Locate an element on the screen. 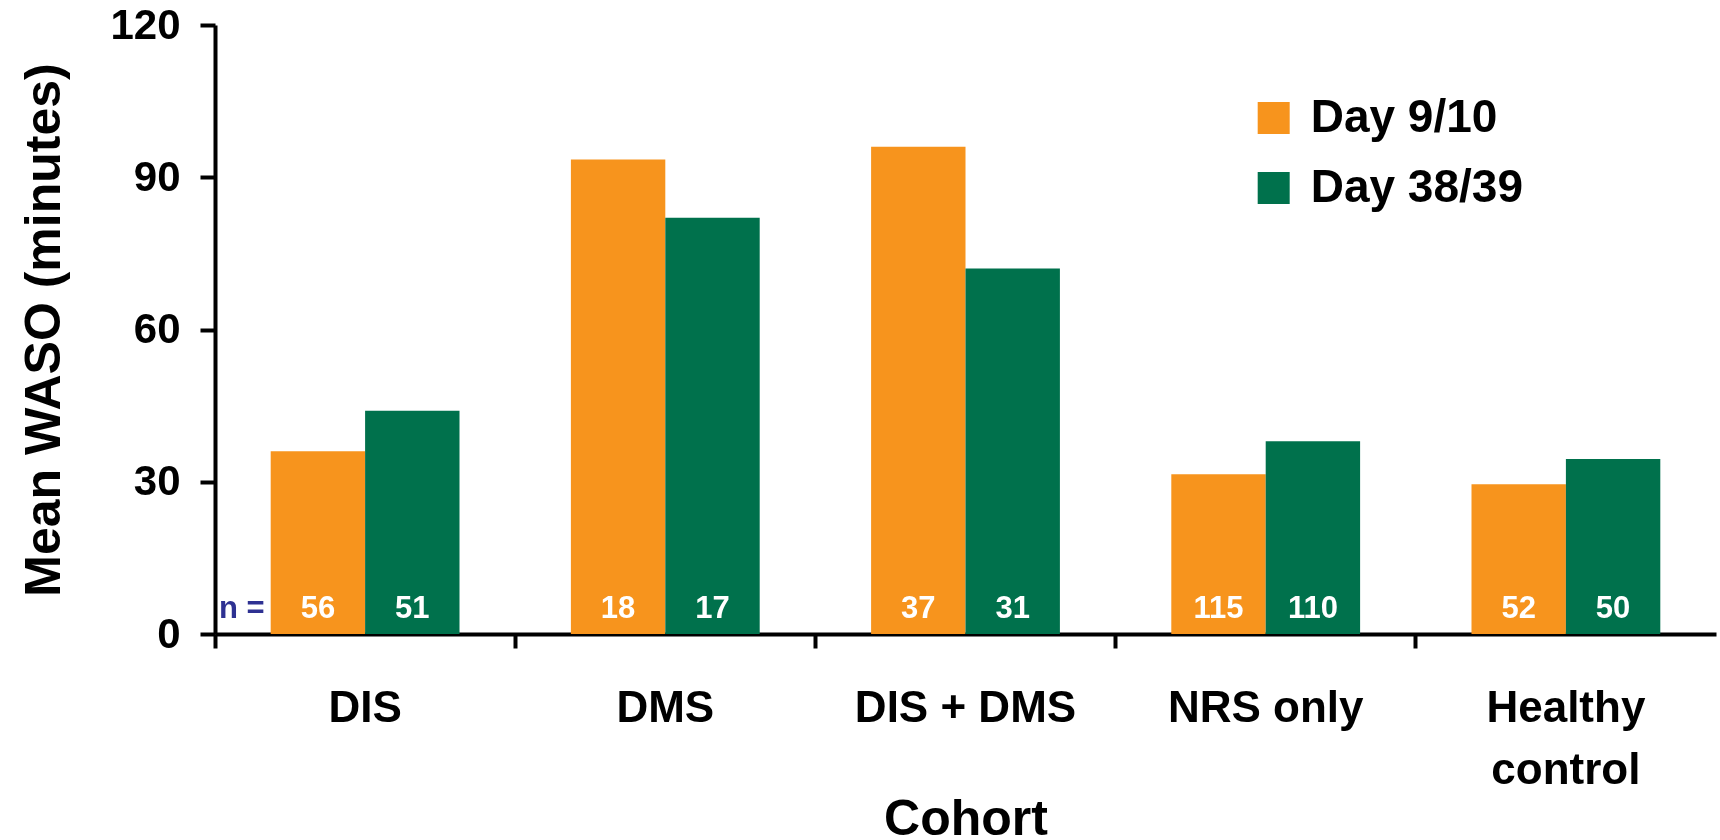  x-axis-title: Cohort is located at coordinates (966, 814).